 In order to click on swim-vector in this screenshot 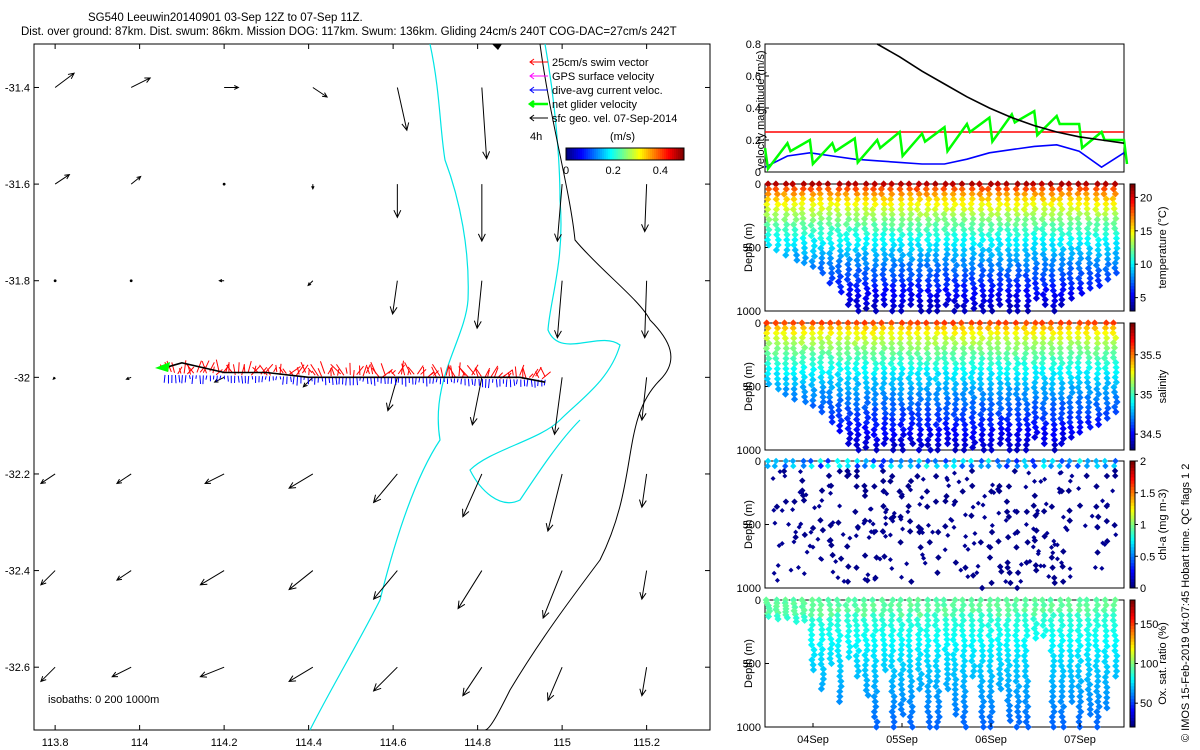, I will do `click(538, 372)`.